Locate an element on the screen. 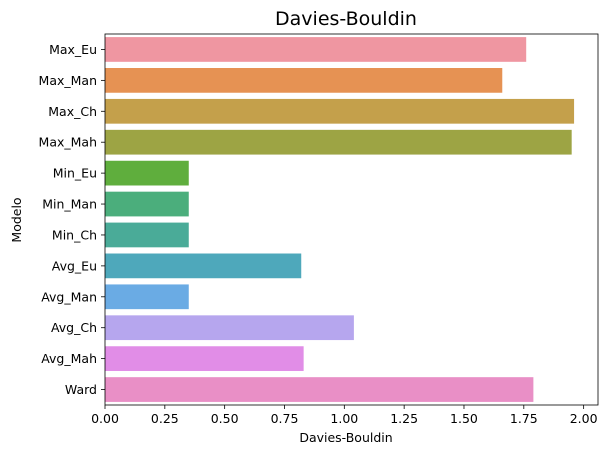 The width and height of the screenshot is (611, 457). bar-min-ch is located at coordinates (147, 235).